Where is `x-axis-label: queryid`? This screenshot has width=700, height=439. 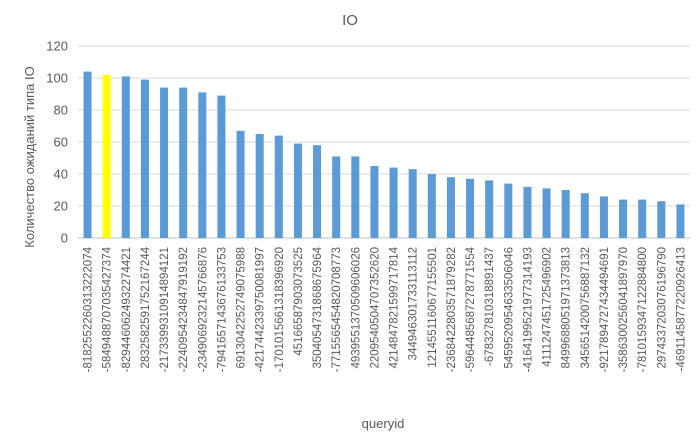
x-axis-label: queryid is located at coordinates (383, 423).